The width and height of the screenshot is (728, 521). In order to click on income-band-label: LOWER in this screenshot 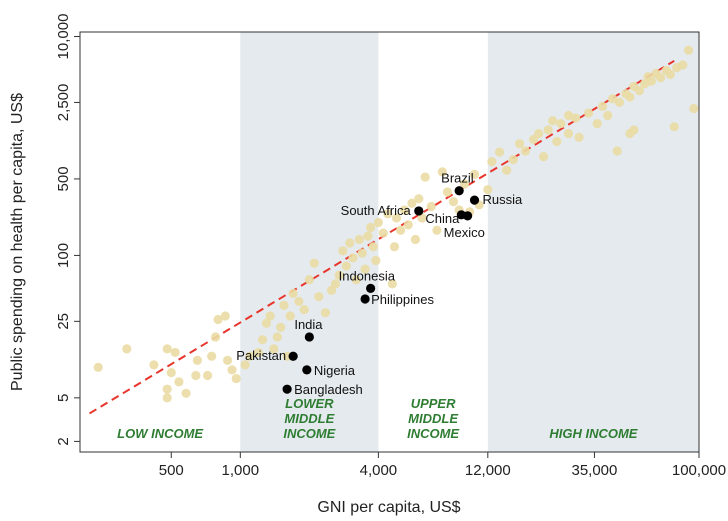, I will do `click(309, 403)`.